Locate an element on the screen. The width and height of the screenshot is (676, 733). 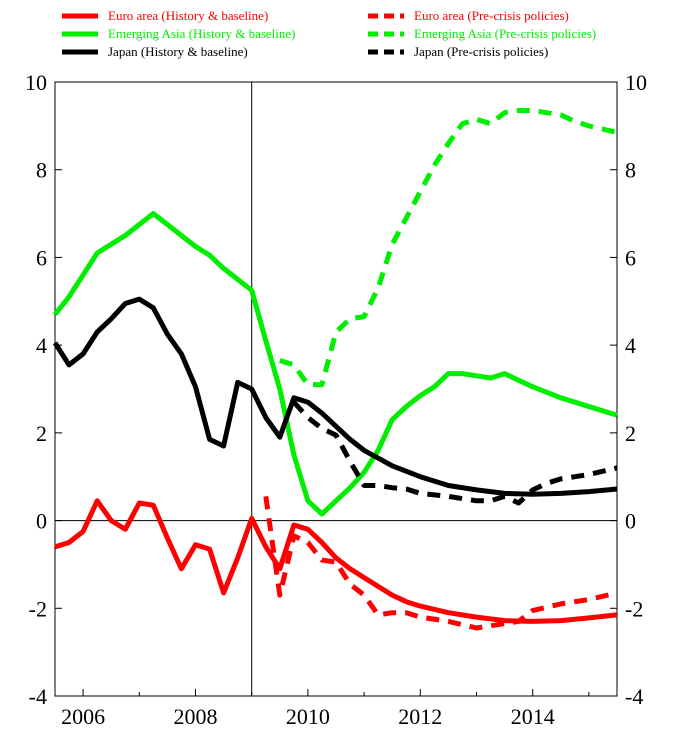
legend-label-0: Euro area (History & baseline) is located at coordinates (188, 15).